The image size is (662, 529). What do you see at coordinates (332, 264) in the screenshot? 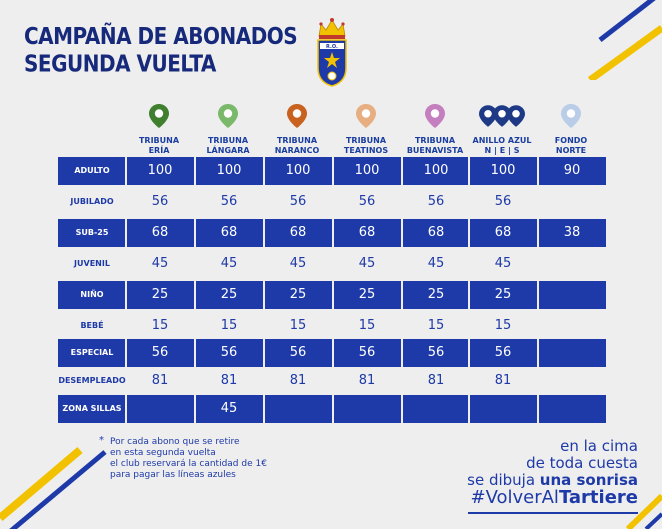
I see `table-row: JUVENIL 45 45 45 45 45 45` at bounding box center [332, 264].